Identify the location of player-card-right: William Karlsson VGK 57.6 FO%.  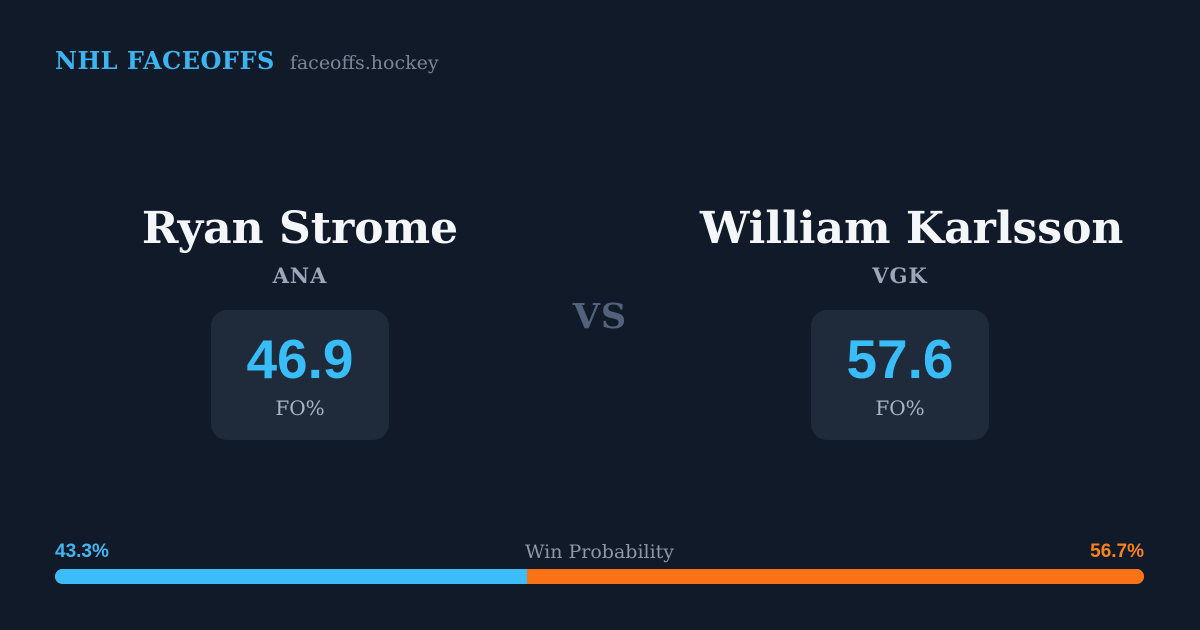
(912, 322).